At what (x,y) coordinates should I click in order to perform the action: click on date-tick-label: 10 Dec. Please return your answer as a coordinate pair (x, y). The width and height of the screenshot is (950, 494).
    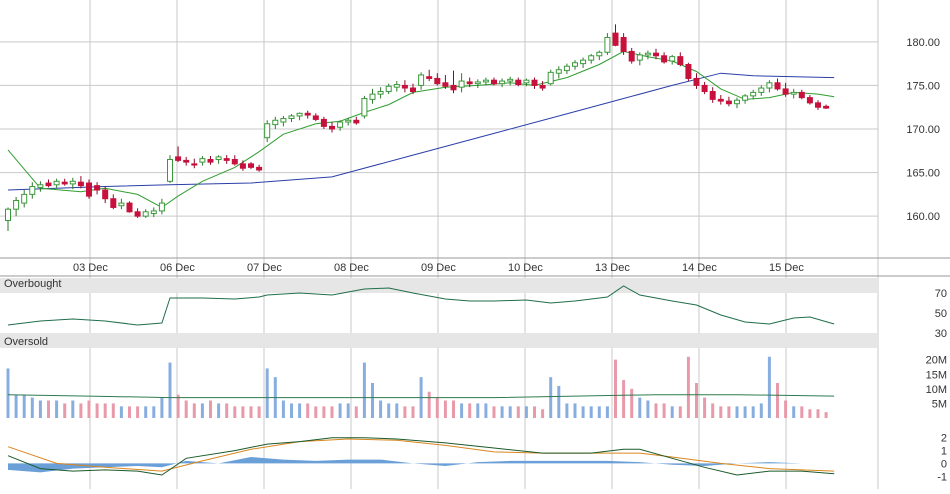
    Looking at the image, I should click on (525, 268).